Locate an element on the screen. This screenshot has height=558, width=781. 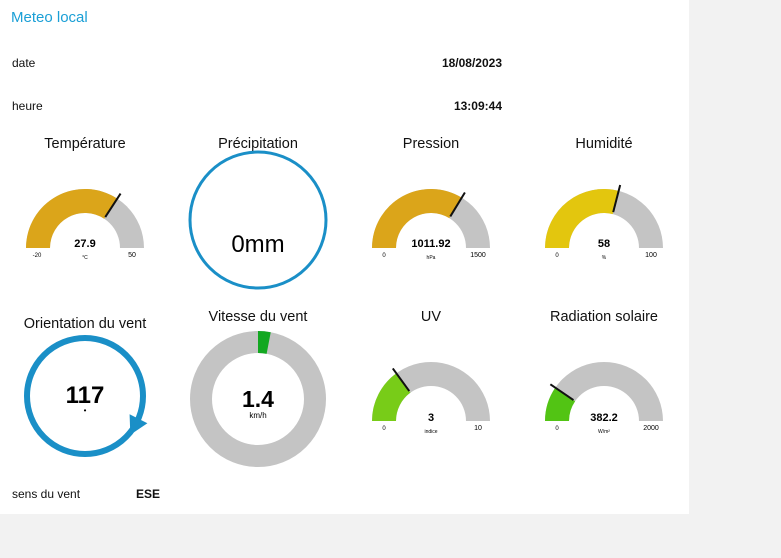
temperature-fill is located at coordinates (72, 218).